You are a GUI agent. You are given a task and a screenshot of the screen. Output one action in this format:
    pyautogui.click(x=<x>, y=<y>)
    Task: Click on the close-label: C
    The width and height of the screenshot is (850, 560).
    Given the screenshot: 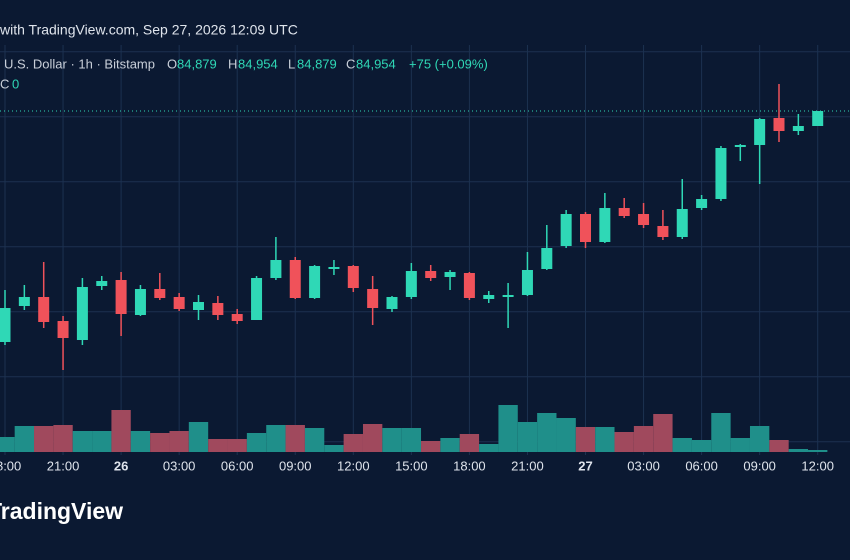 What is the action you would take?
    pyautogui.click(x=350, y=63)
    